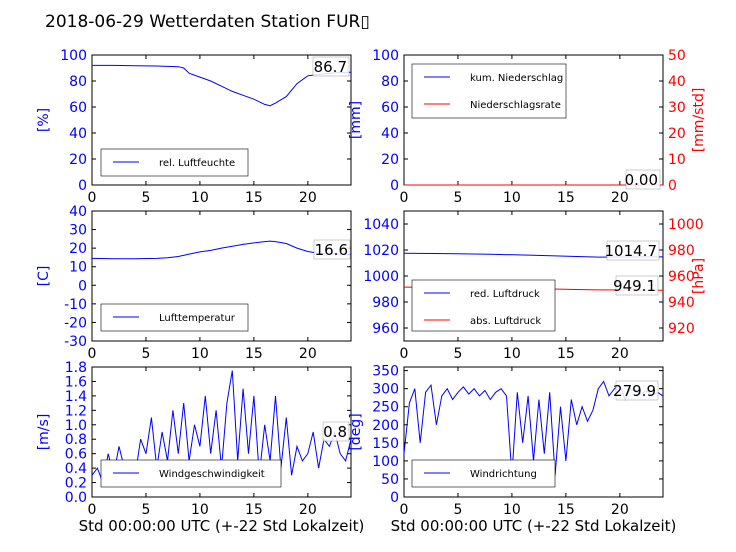  What do you see at coordinates (381, 251) in the screenshot?
I see `y-tick-label: 1020` at bounding box center [381, 251].